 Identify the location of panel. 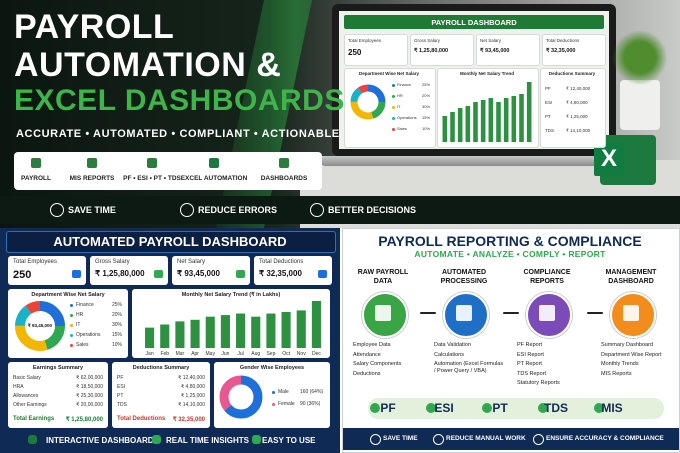
(161, 395).